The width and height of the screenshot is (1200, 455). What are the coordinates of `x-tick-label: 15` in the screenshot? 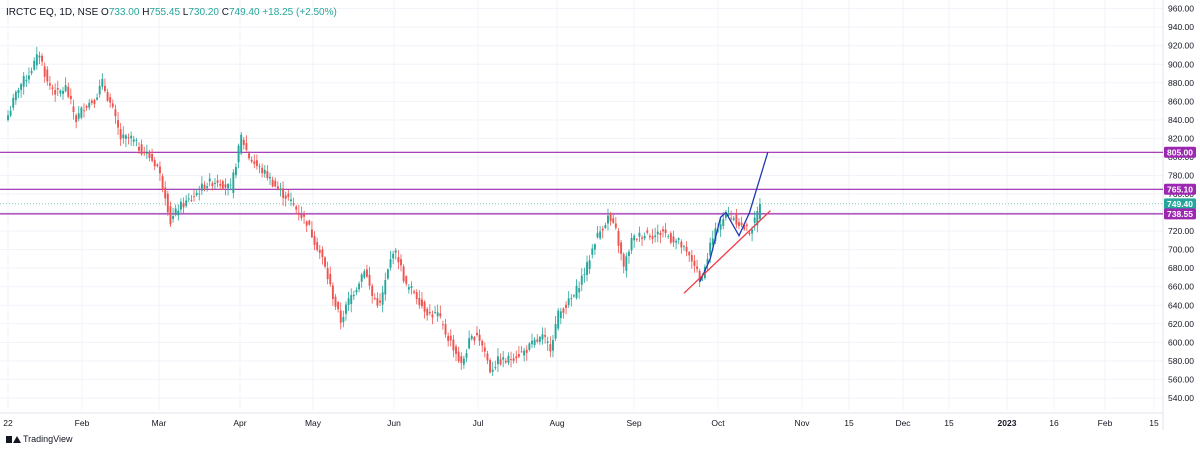 It's located at (849, 423).